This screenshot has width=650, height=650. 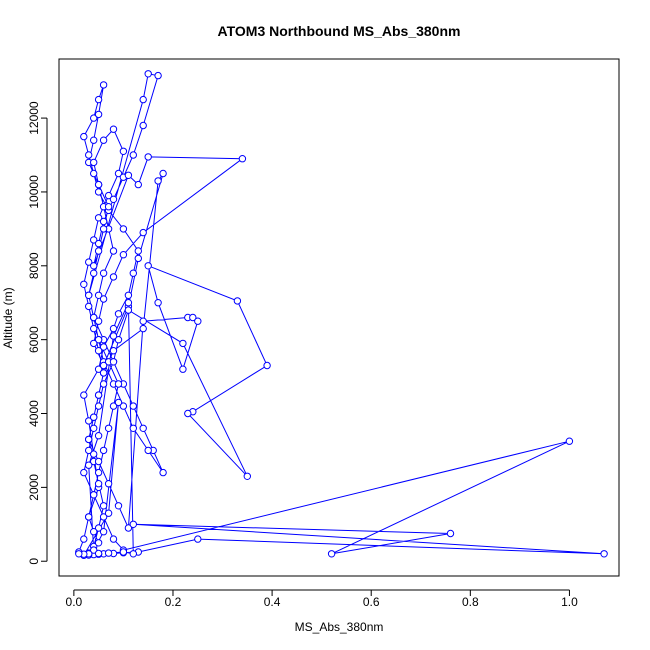 What do you see at coordinates (339, 31) in the screenshot?
I see `chart-title: ATOM3 Northbound MS_Abs_380nm` at bounding box center [339, 31].